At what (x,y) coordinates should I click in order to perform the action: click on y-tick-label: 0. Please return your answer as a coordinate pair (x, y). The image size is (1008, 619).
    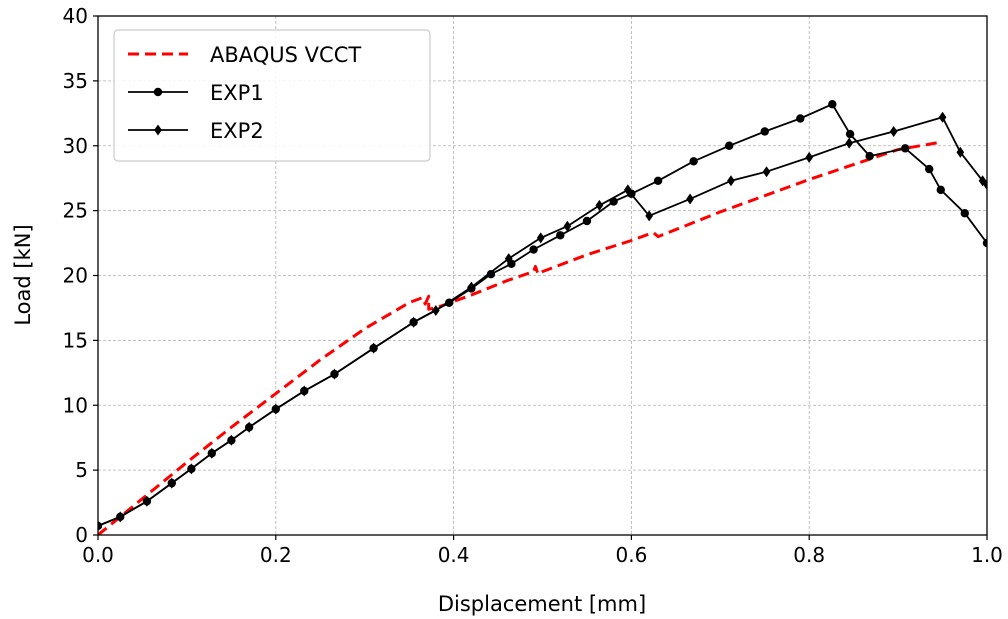
    Looking at the image, I should click on (81, 535).